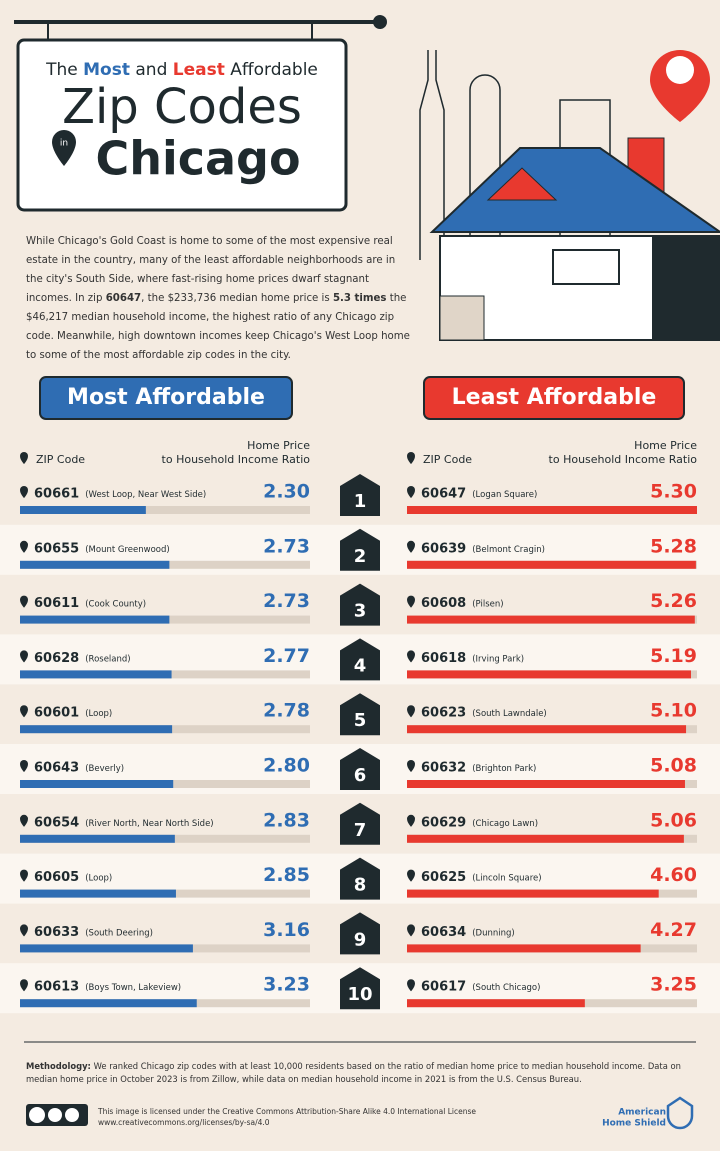 The width and height of the screenshot is (720, 1151). Describe the element at coordinates (165, 510) in the screenshot. I see `bar-track` at that location.